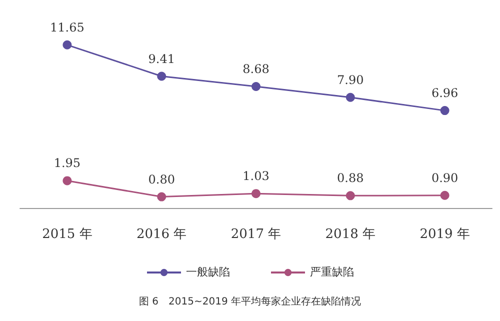 The width and height of the screenshot is (500, 321). Describe the element at coordinates (256, 176) in the screenshot. I see `data-label: 1.03` at that location.